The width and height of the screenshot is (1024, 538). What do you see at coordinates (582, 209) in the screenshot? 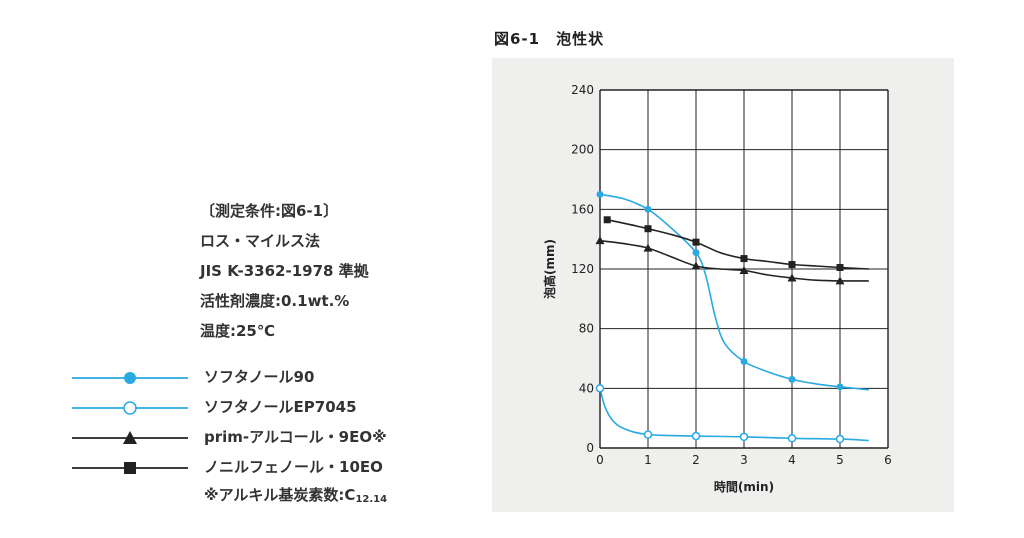
I see `y-tick-label: 160` at bounding box center [582, 209].